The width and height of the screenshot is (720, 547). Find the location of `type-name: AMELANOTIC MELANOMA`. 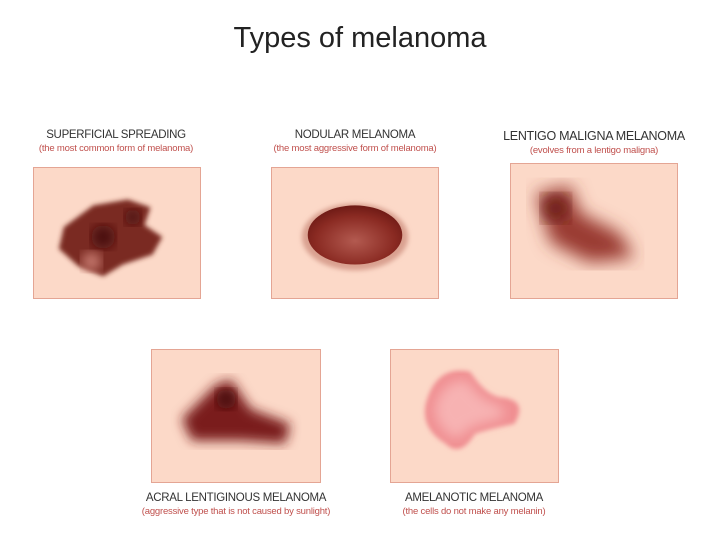

type-name: AMELANOTIC MELANOMA is located at coordinates (474, 498).